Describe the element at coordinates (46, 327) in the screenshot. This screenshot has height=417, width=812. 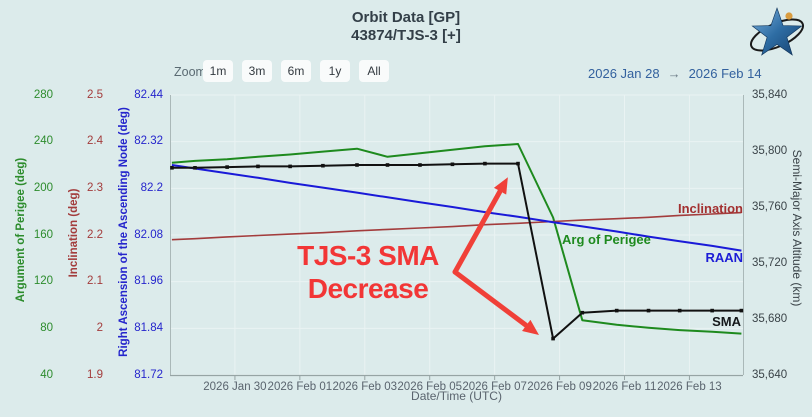
I see `argp-tick-label: 80` at that location.